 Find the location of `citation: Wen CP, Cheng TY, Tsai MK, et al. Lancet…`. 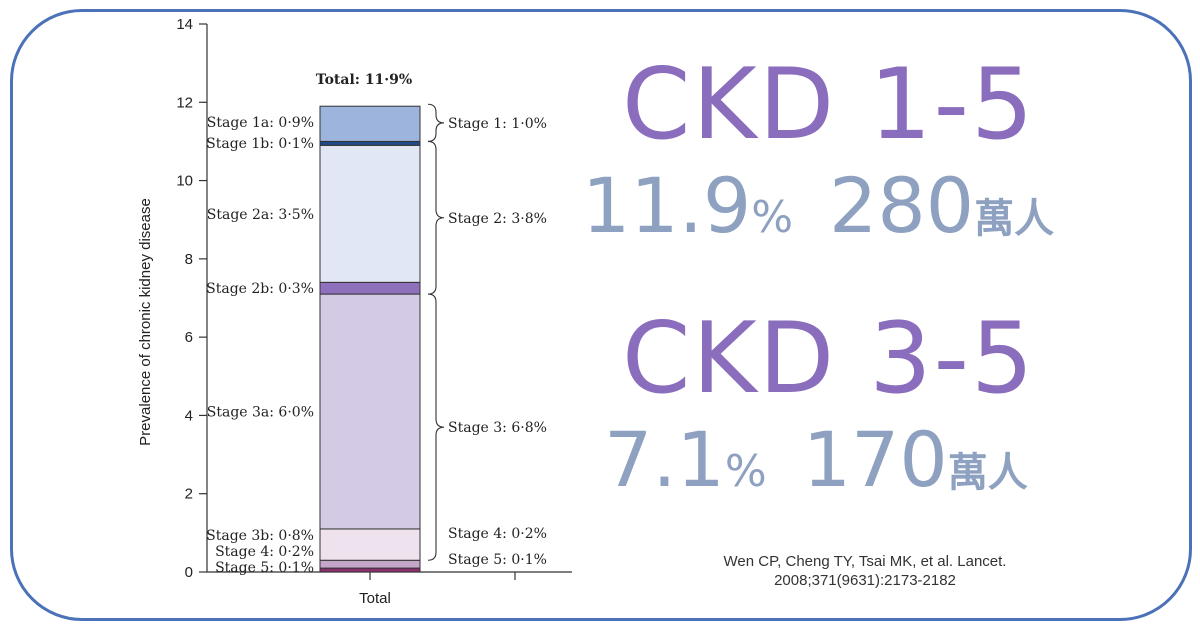

citation: Wen CP, Cheng TY, Tsai MK, et al. Lancet… is located at coordinates (865, 571).